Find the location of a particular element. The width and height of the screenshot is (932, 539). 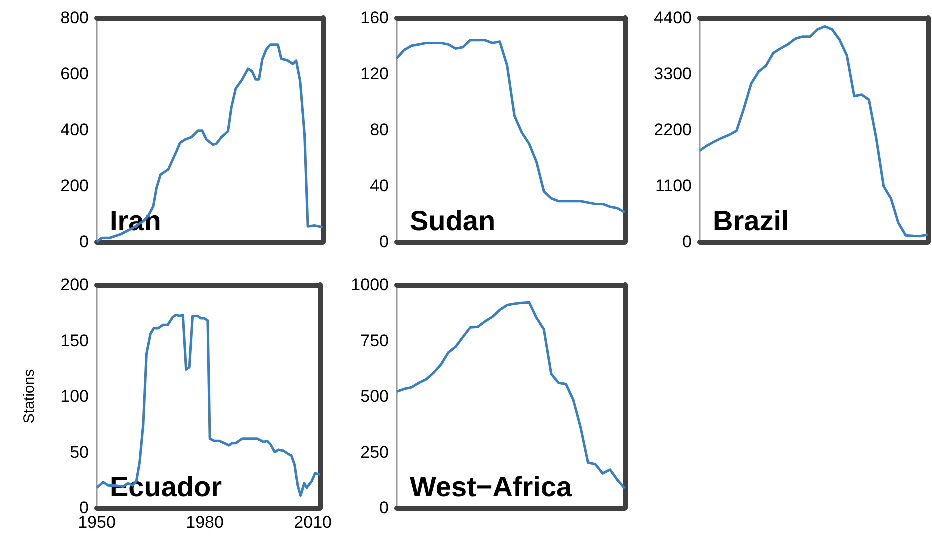

y-tick-label: 1000 is located at coordinates (370, 285).